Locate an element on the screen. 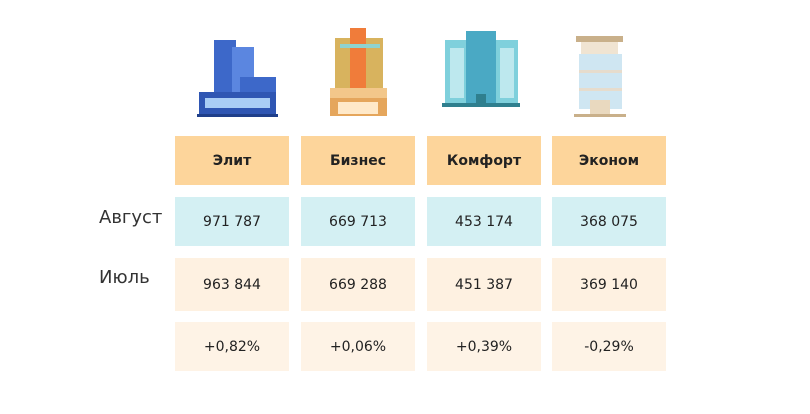  row-label: Август is located at coordinates (131, 217).